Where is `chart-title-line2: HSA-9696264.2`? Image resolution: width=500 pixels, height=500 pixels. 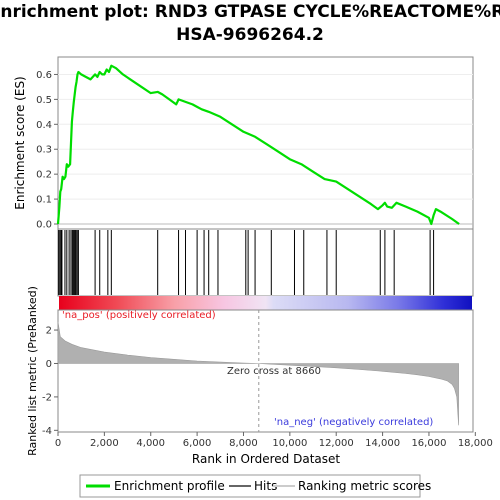 chart-title-line2: HSA-9696264.2 is located at coordinates (250, 35).